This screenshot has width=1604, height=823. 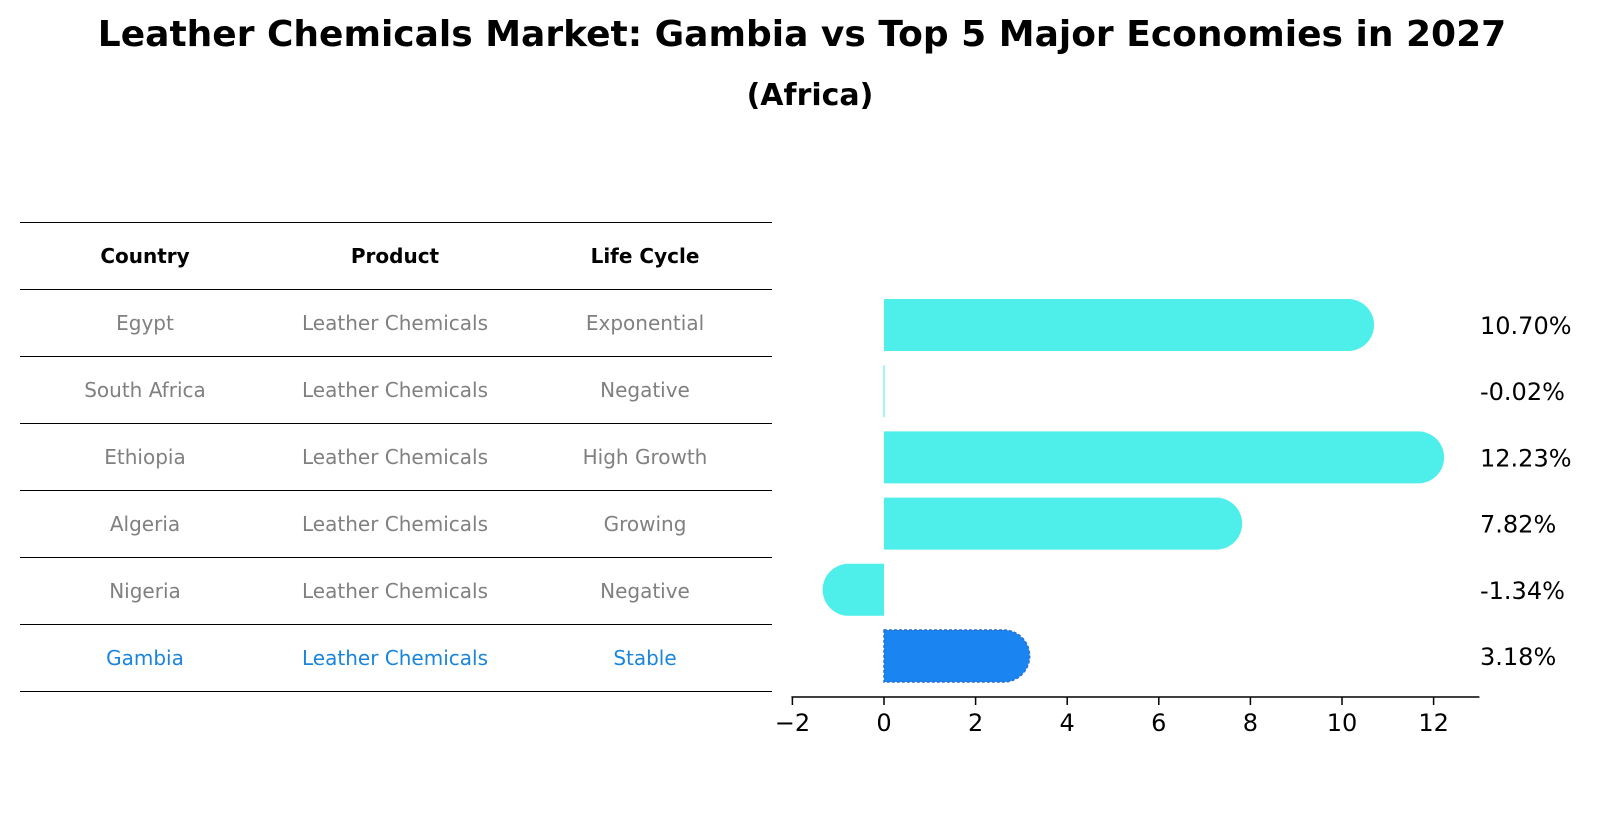 I want to click on x-tick-label: 12, so click(x=1433, y=723).